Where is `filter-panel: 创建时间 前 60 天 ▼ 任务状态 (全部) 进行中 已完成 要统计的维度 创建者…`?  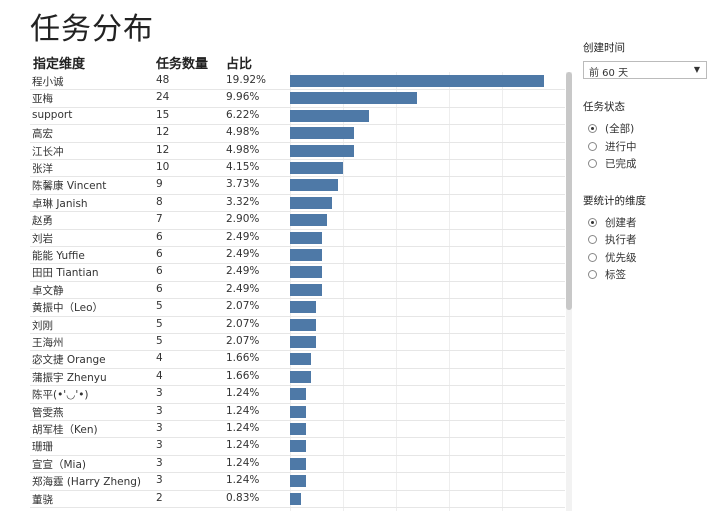
filter-panel: 创建时间 前 60 天 ▼ 任务状态 (全部) 进行中 已完成 要统计的维度 创建者… is located at coordinates (648, 162).